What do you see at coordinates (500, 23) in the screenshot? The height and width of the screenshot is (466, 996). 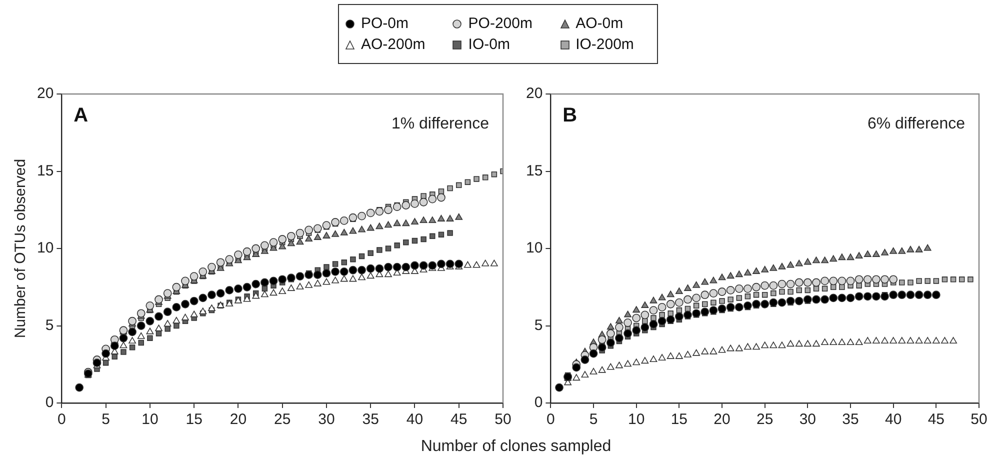 I see `legend-label: PO-200m` at bounding box center [500, 23].